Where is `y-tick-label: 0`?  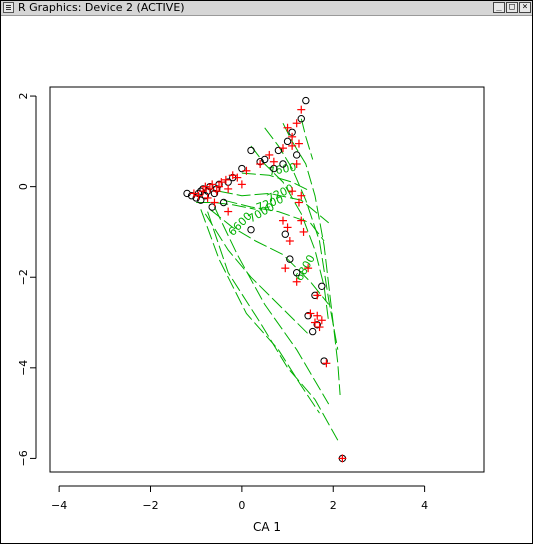 y-tick-label: 0 is located at coordinates (23, 186).